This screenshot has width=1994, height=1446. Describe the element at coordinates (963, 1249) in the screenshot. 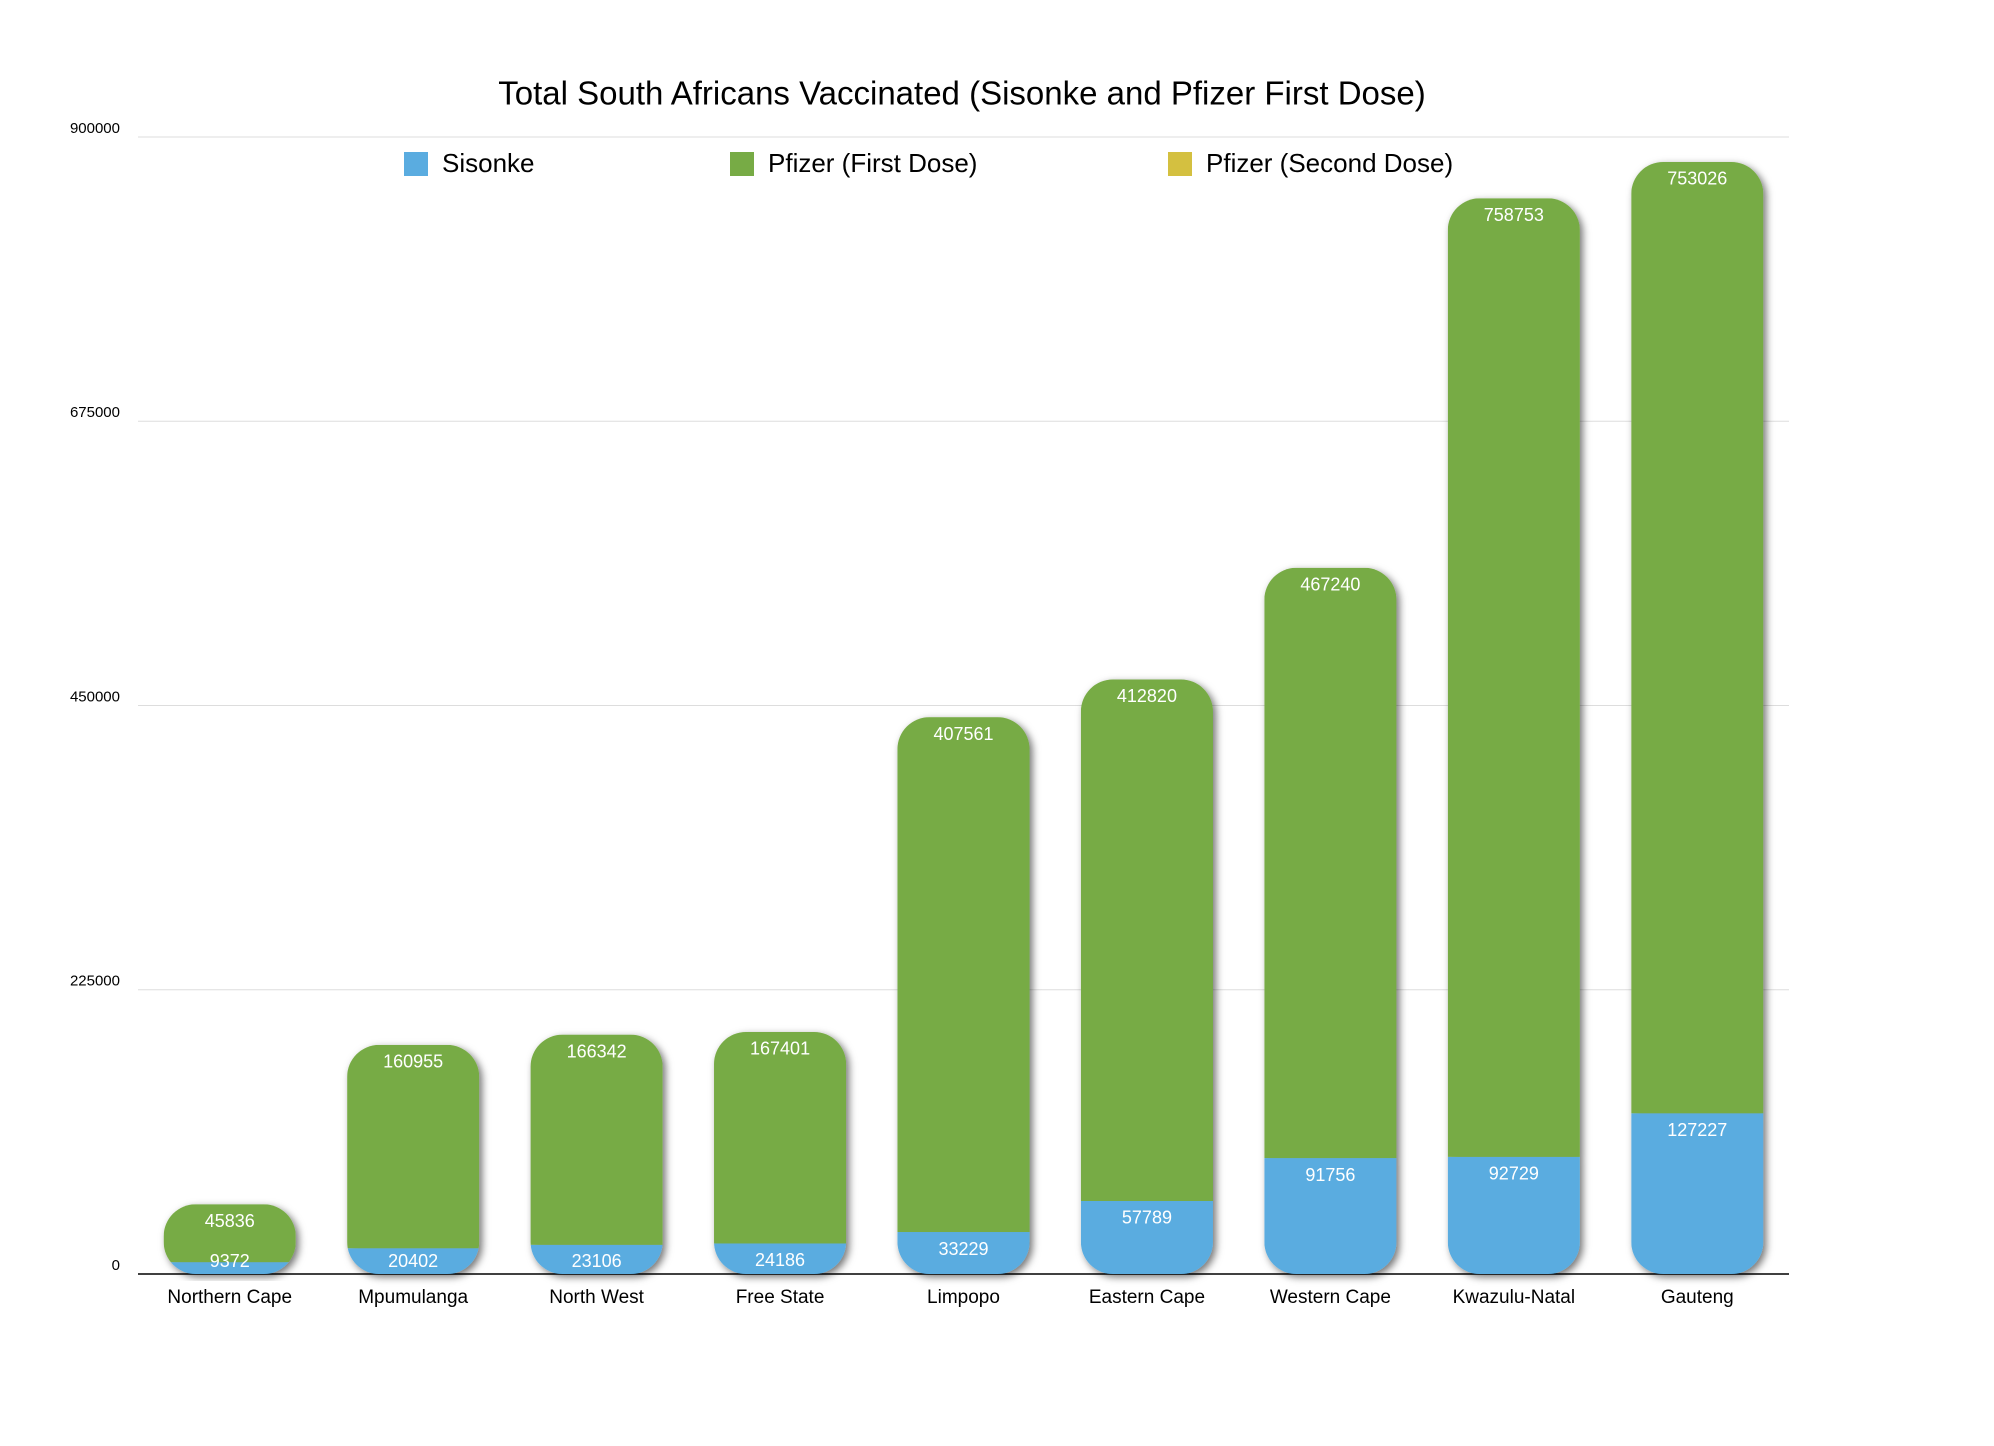

I see `data-label: 33229` at that location.